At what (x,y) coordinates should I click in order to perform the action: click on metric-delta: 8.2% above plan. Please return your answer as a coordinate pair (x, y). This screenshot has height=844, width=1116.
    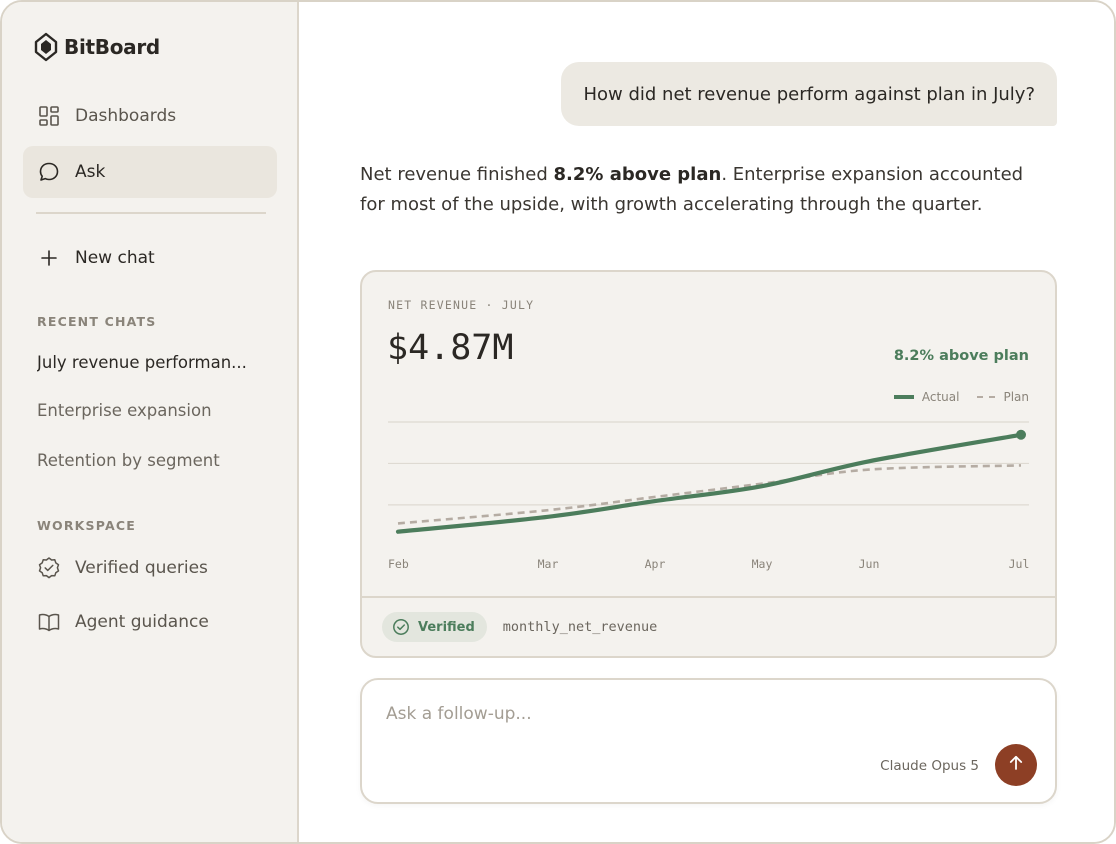
    Looking at the image, I should click on (961, 356).